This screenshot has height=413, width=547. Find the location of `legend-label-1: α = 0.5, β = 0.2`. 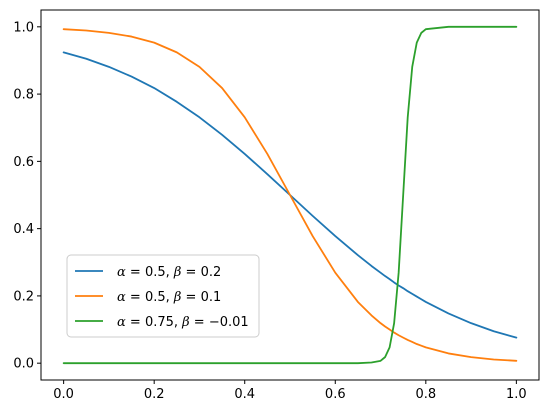

legend-label-1: α = 0.5, β = 0.2 is located at coordinates (169, 272).